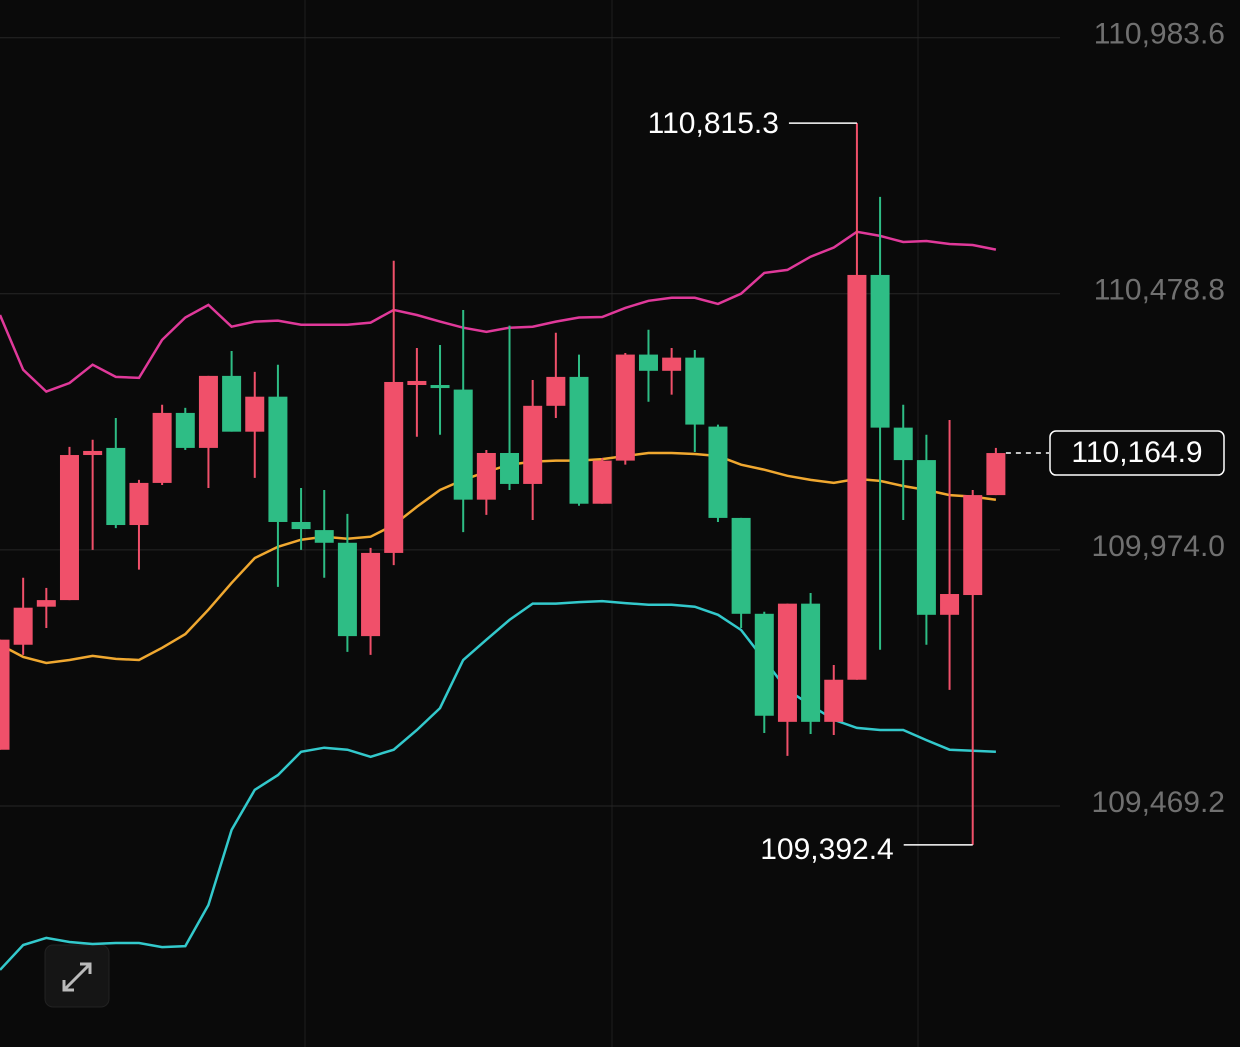 The image size is (1240, 1047). I want to click on band-line, so click(498, 312).